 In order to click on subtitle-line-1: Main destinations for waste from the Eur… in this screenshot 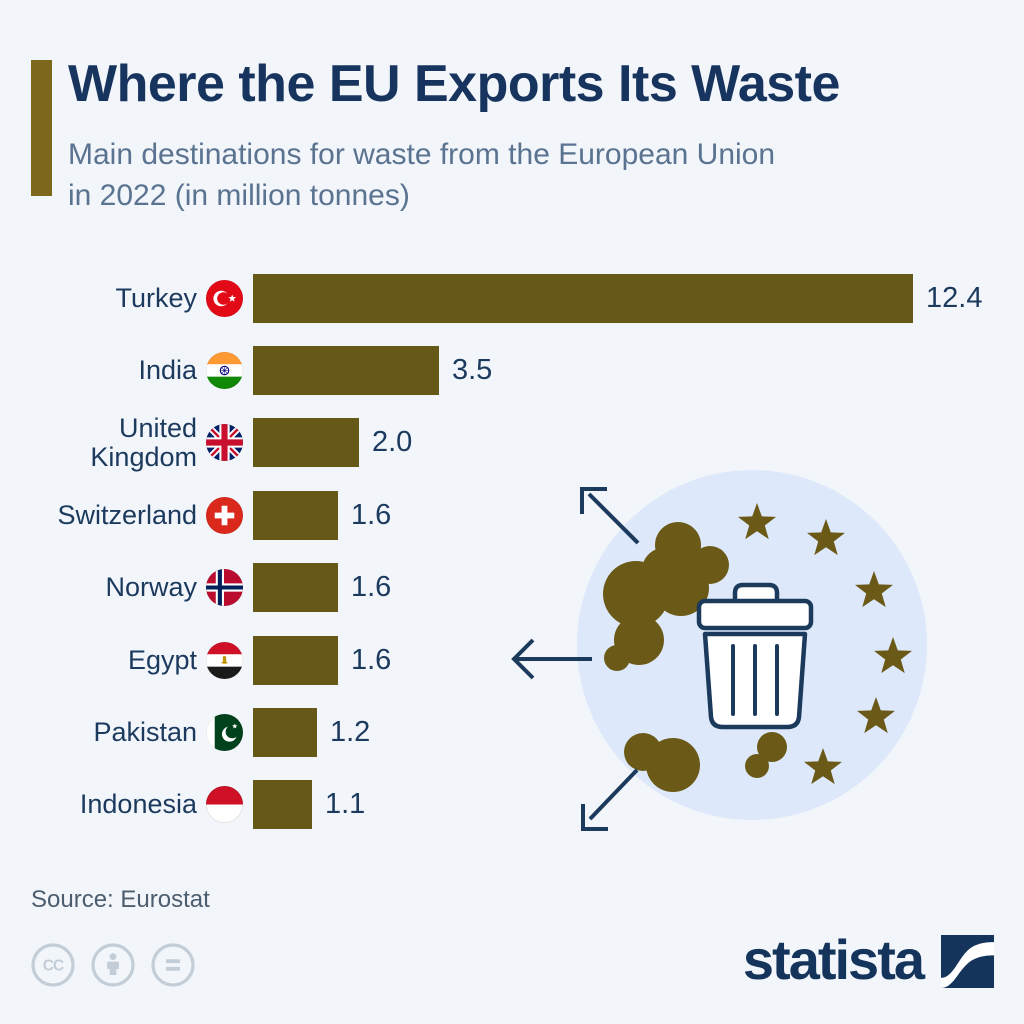, I will do `click(422, 154)`.